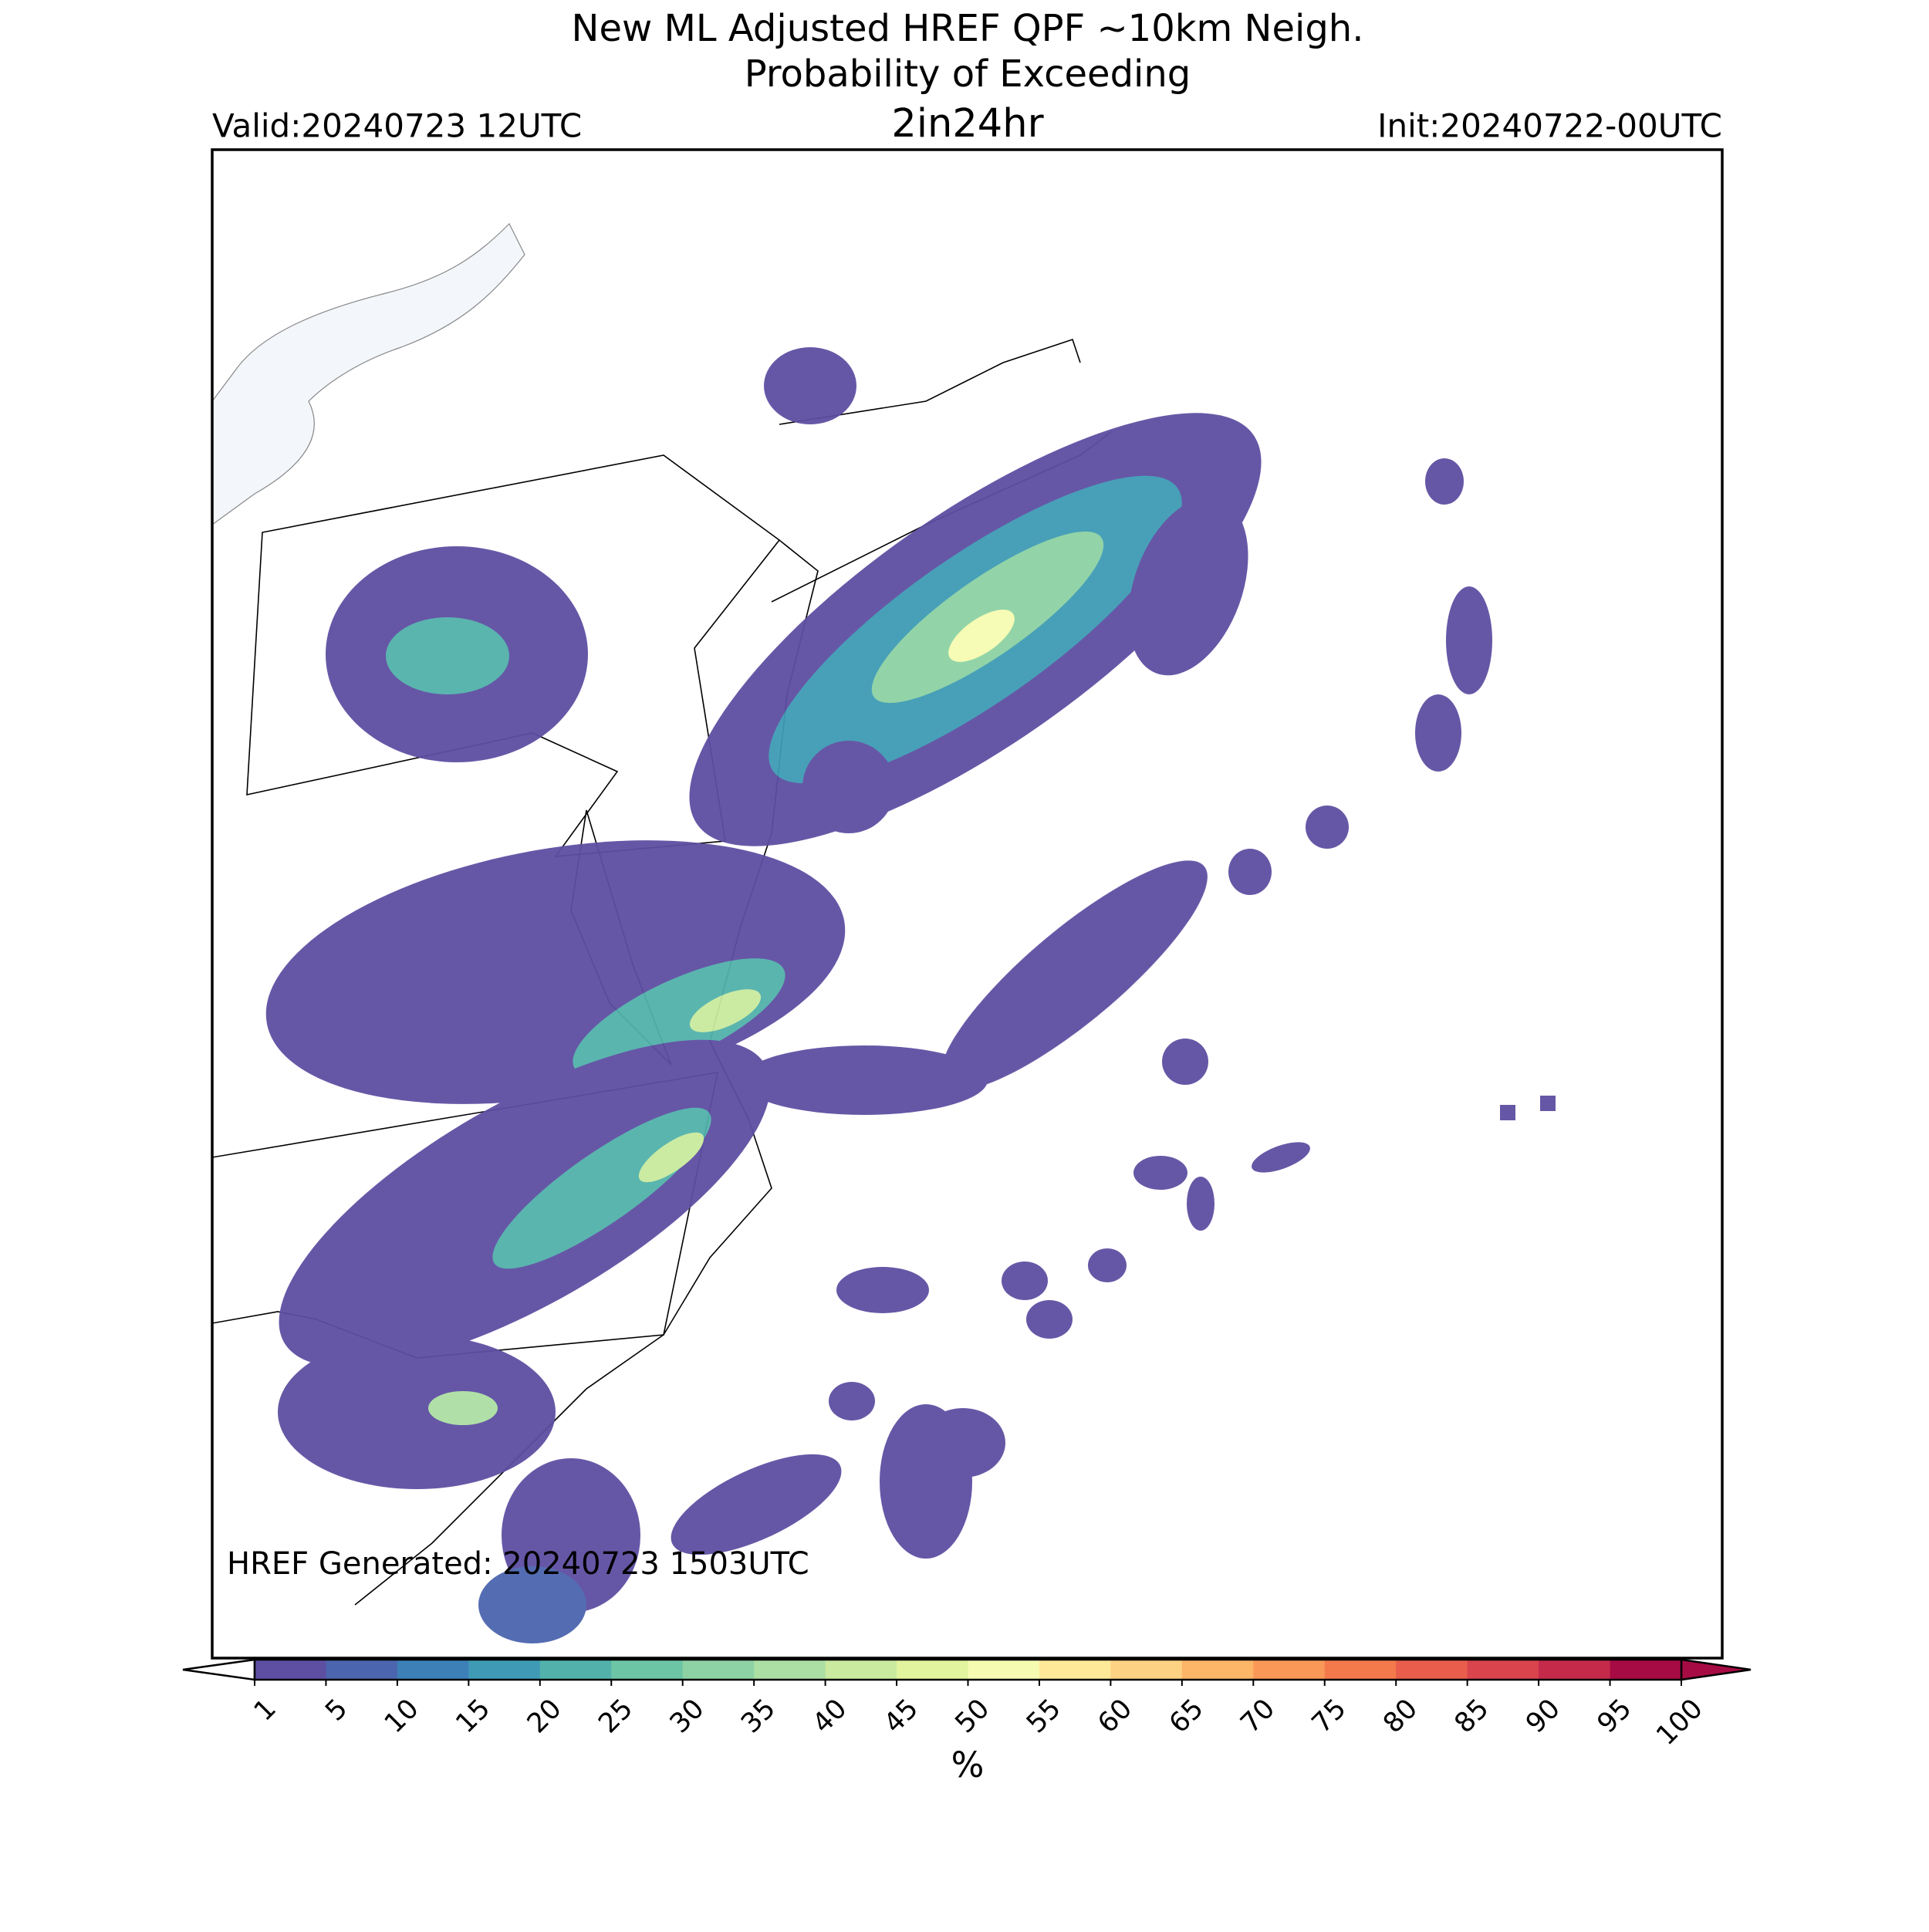 This screenshot has width=1929, height=1932. What do you see at coordinates (968, 1765) in the screenshot?
I see `colorbar-label: %` at bounding box center [968, 1765].